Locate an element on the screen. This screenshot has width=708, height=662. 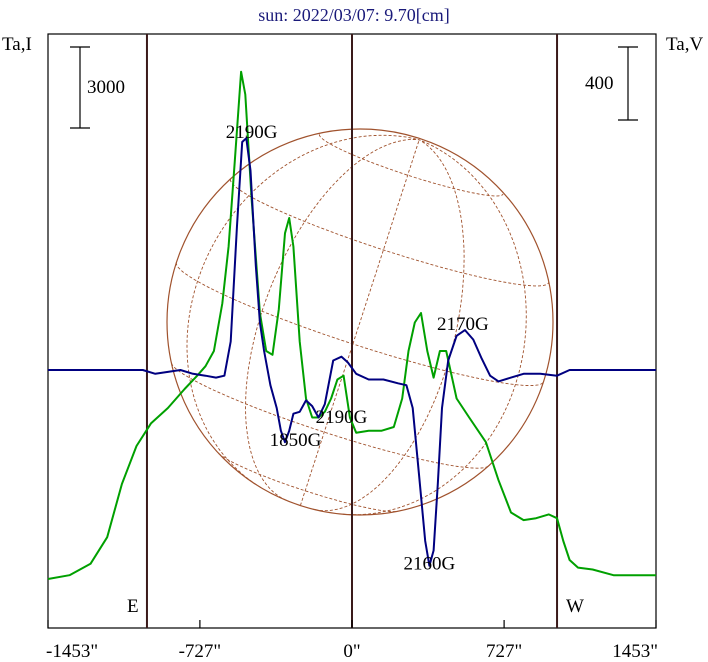
west-limb-label: W is located at coordinates (575, 606).